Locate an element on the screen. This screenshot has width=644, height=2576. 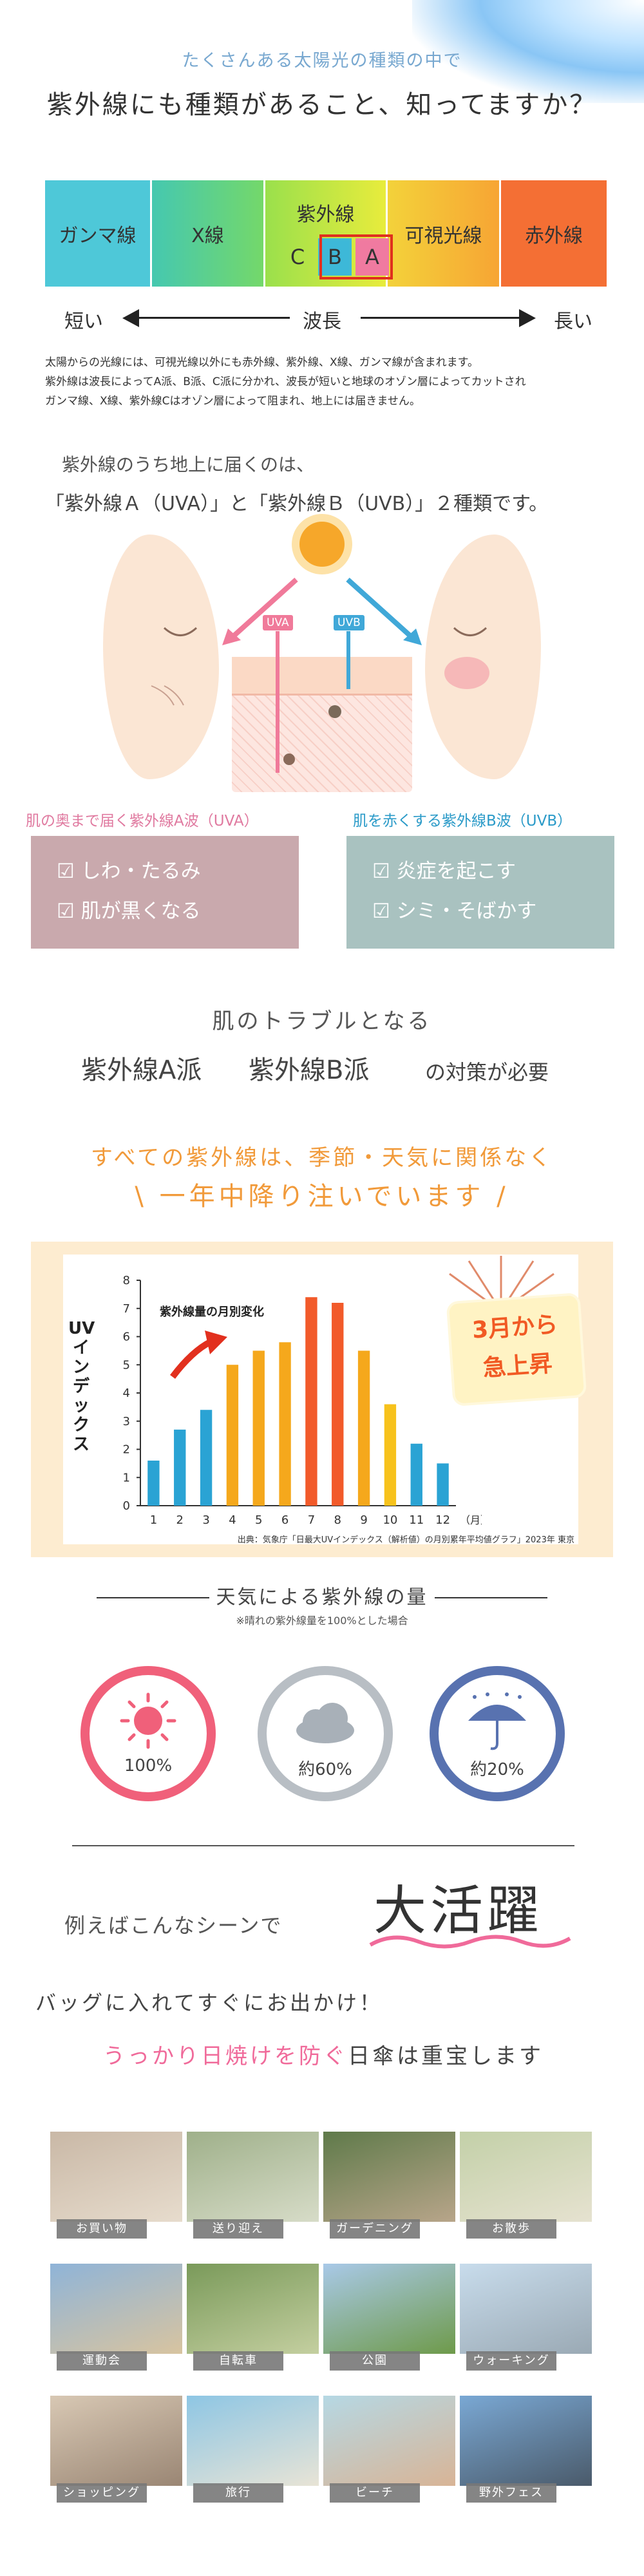
rise-arrow-head is located at coordinates (216, 1343).